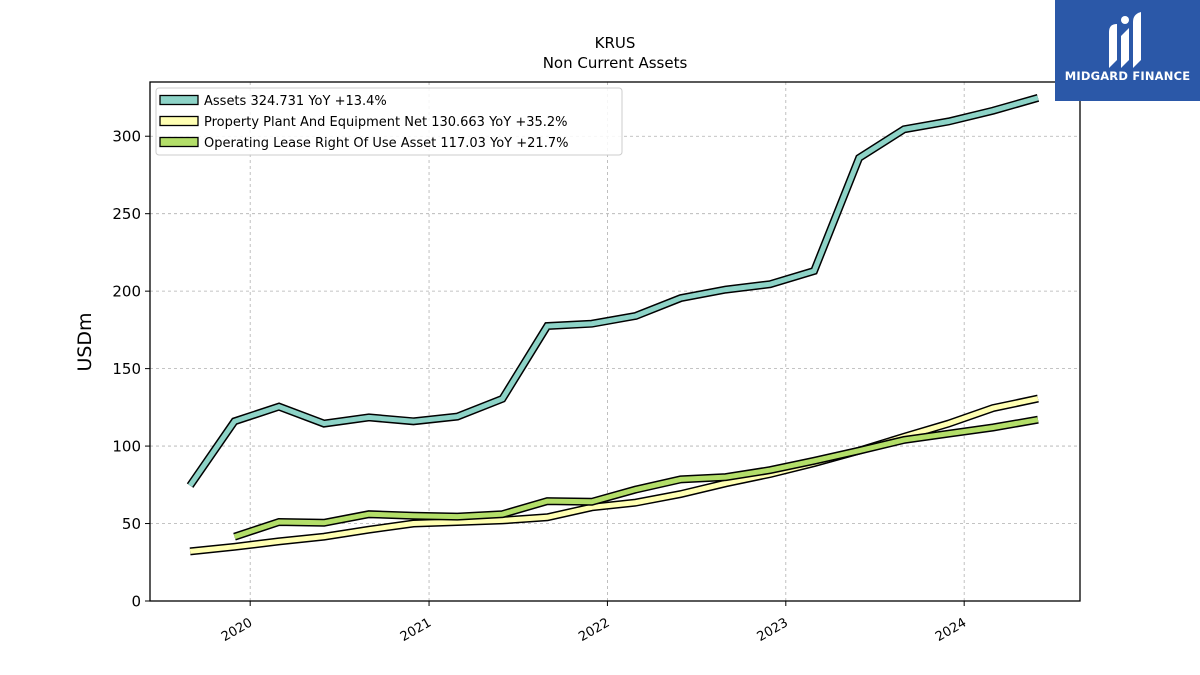 The width and height of the screenshot is (1200, 675). Describe the element at coordinates (131, 524) in the screenshot. I see `y-tick-label: 50` at that location.